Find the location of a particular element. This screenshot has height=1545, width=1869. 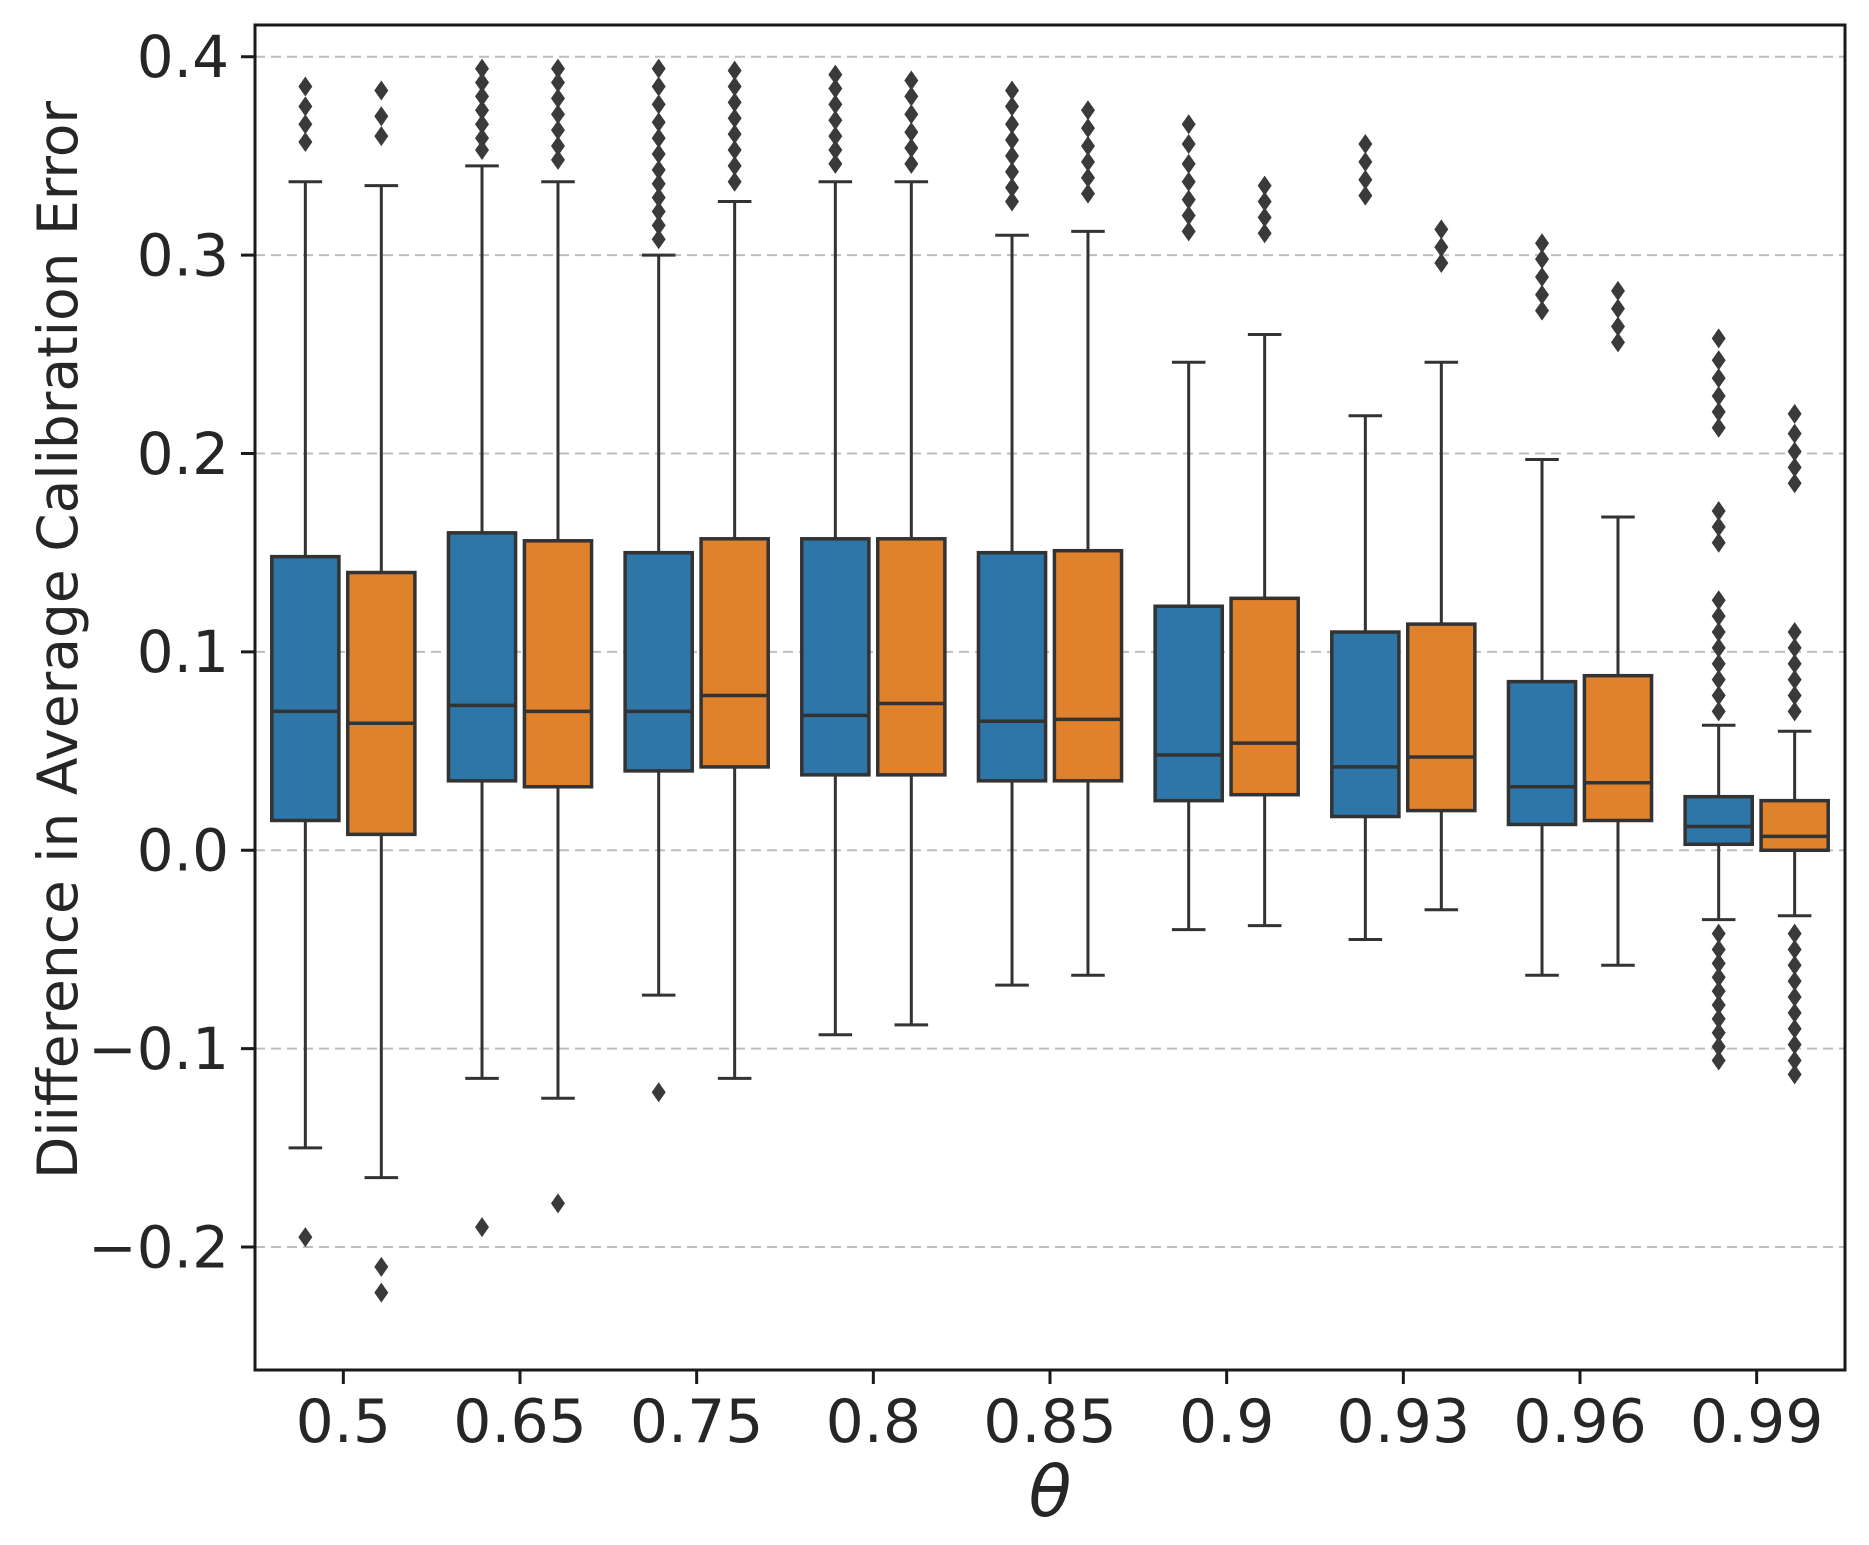

x-tick-label: 0.85 is located at coordinates (1050, 1422).